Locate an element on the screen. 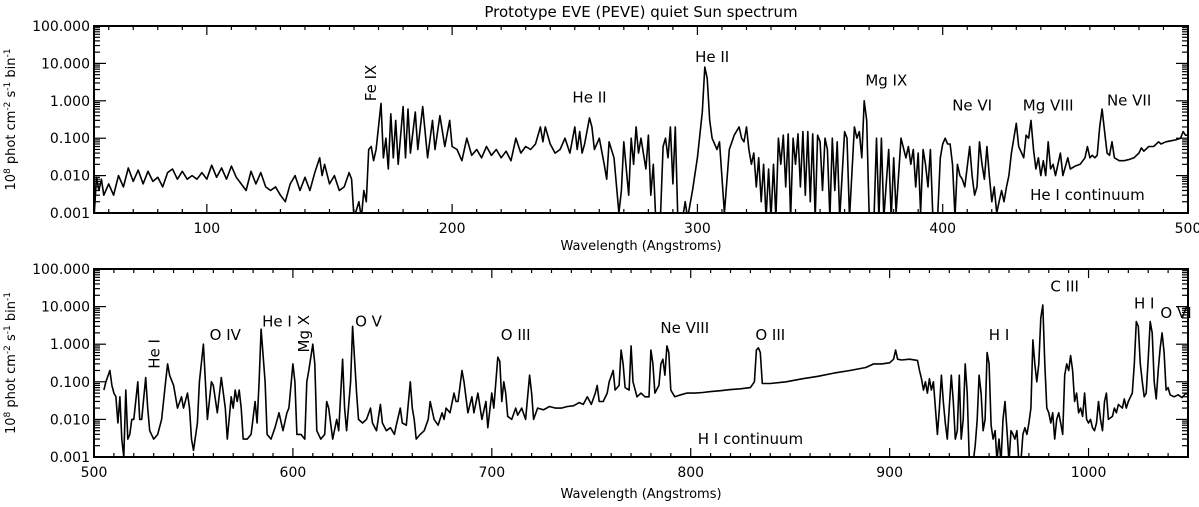 Image resolution: width=1199 pixels, height=507 pixels. x-tick-label: 900 is located at coordinates (889, 473).